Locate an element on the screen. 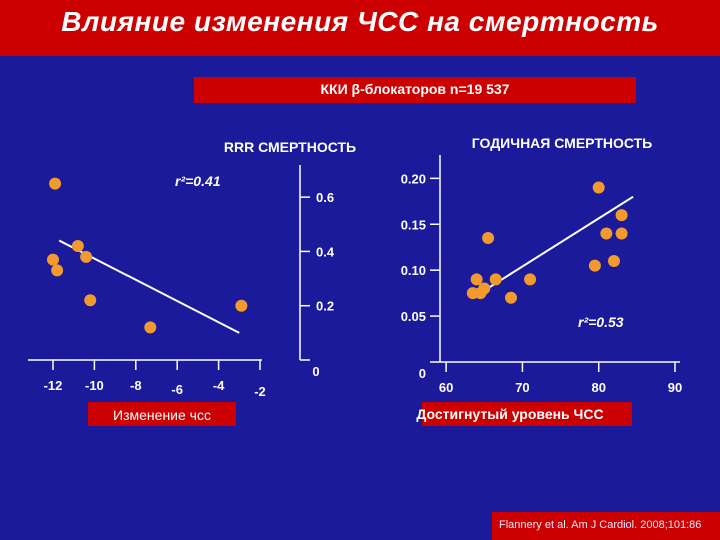 The image size is (720, 540). title-bar is located at coordinates (360, 28).